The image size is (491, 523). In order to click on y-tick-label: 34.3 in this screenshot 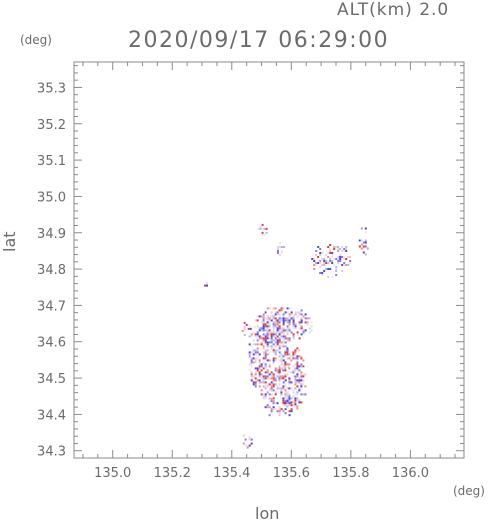, I will do `click(51, 452)`.